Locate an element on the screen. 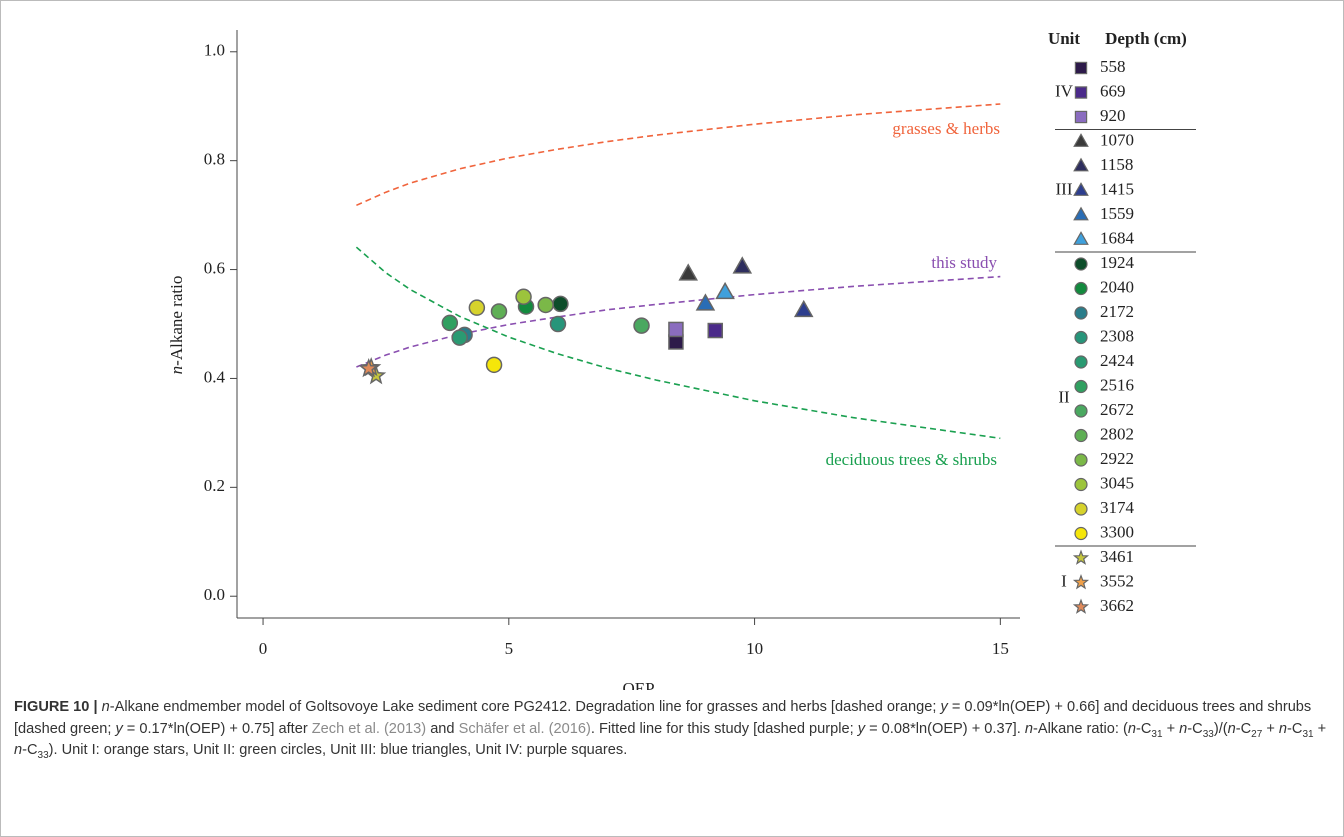 Image resolution: width=1344 pixels, height=837 pixels. legend-label: 558 is located at coordinates (1113, 66).